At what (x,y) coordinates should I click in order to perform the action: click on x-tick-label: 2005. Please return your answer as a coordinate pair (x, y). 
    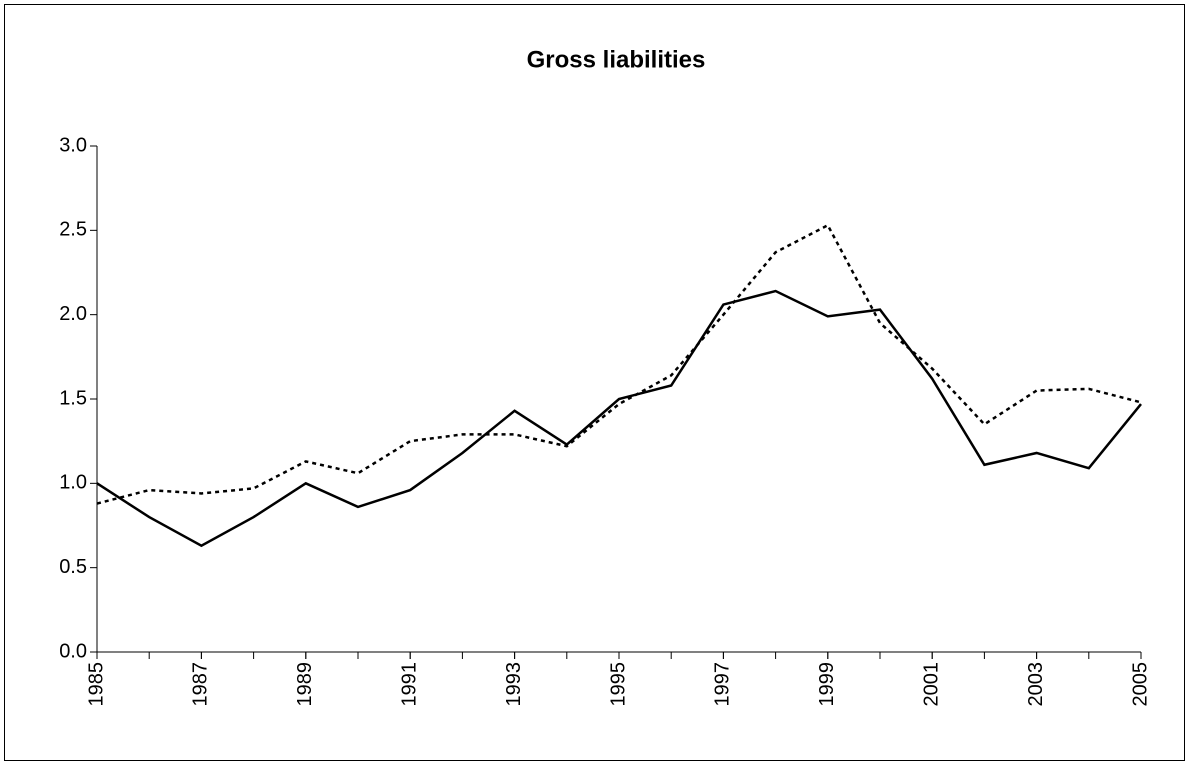
    Looking at the image, I should click on (1140, 684).